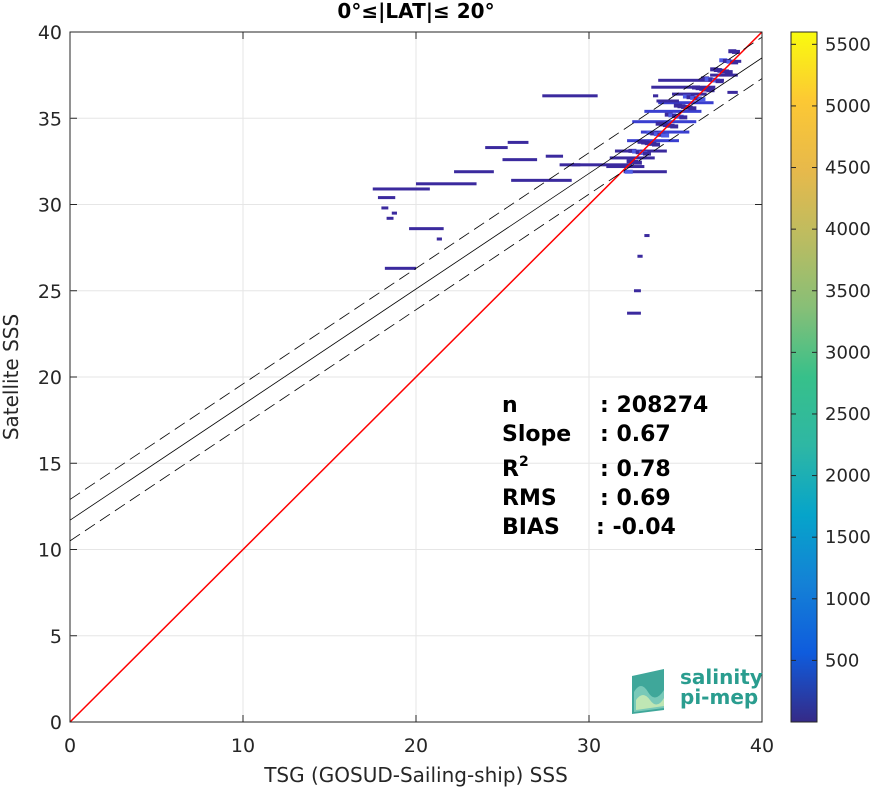 Image resolution: width=879 pixels, height=790 pixels. I want to click on chart-title: 0°≤|LAT|≤ 20°, so click(415, 11).